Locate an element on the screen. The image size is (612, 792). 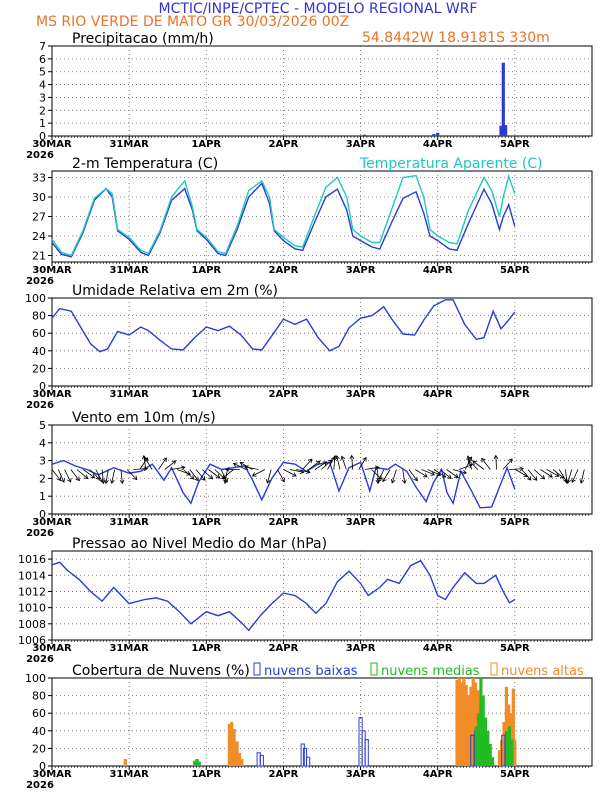
legend-label-0: nuvens baixas is located at coordinates (311, 671).